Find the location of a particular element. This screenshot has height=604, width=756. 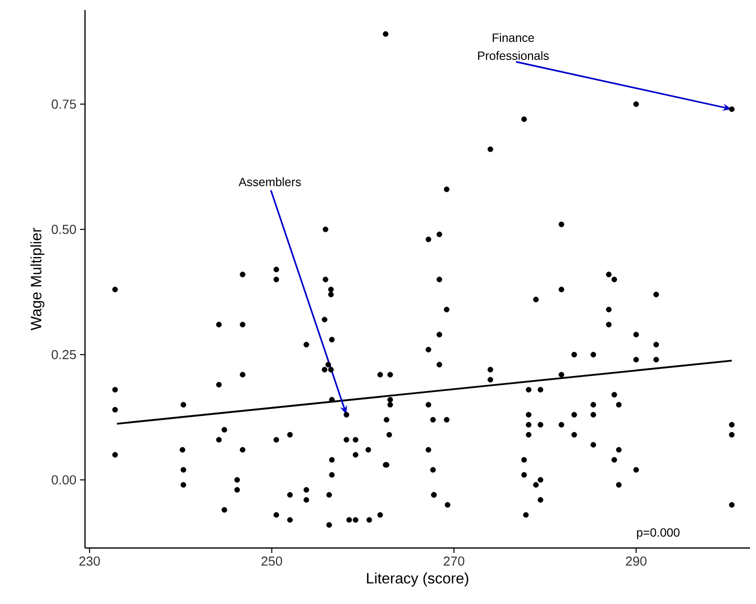

x-tick-label: 290 is located at coordinates (636, 561).